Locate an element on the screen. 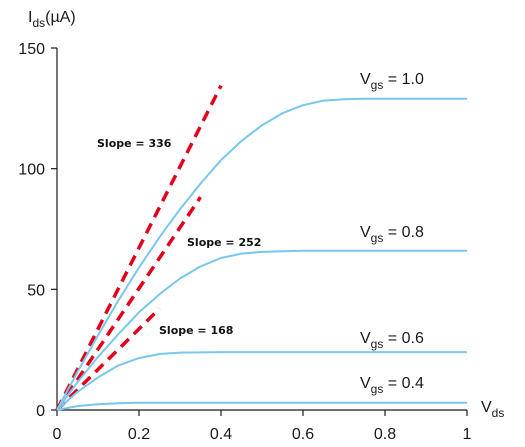 Image resolution: width=525 pixels, height=447 pixels. x-tick-label: 1 is located at coordinates (467, 434).